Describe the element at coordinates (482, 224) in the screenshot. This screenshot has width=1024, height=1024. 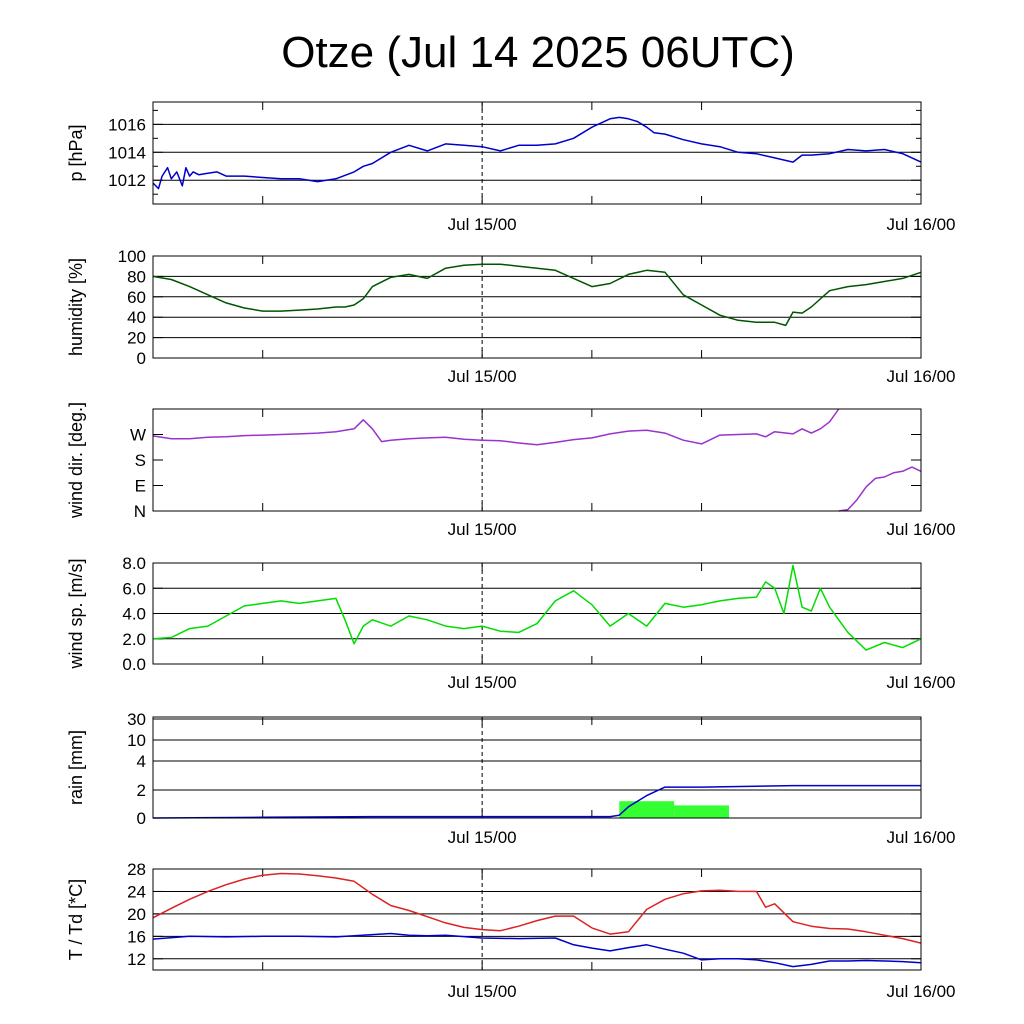
I see `pressure-xlabel-jul15: Jul 15/00` at that location.